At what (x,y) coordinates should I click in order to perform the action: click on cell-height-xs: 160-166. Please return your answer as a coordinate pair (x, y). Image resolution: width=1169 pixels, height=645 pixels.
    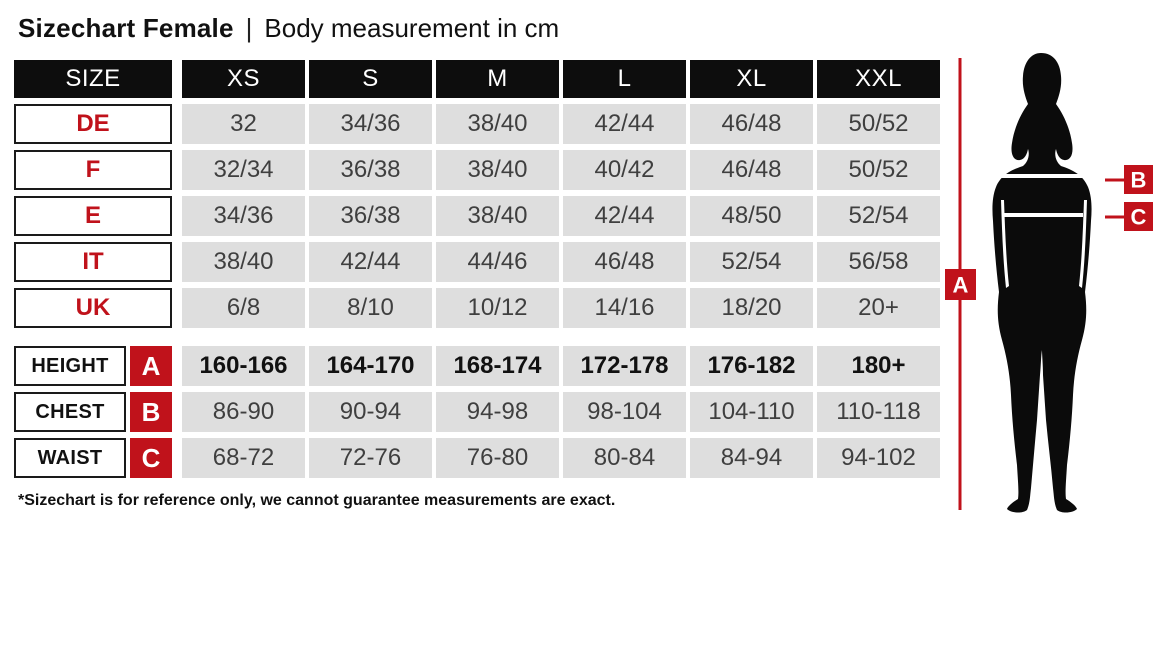
    Looking at the image, I should click on (243, 366).